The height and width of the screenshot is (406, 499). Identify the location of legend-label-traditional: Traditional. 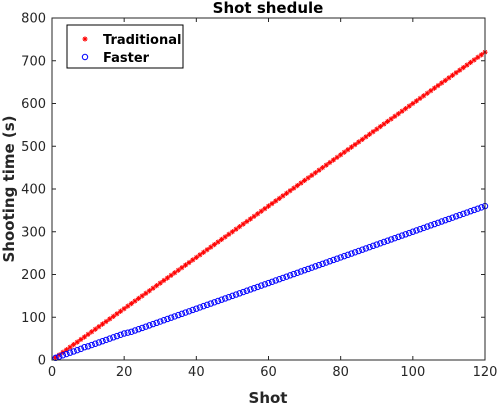
(142, 40).